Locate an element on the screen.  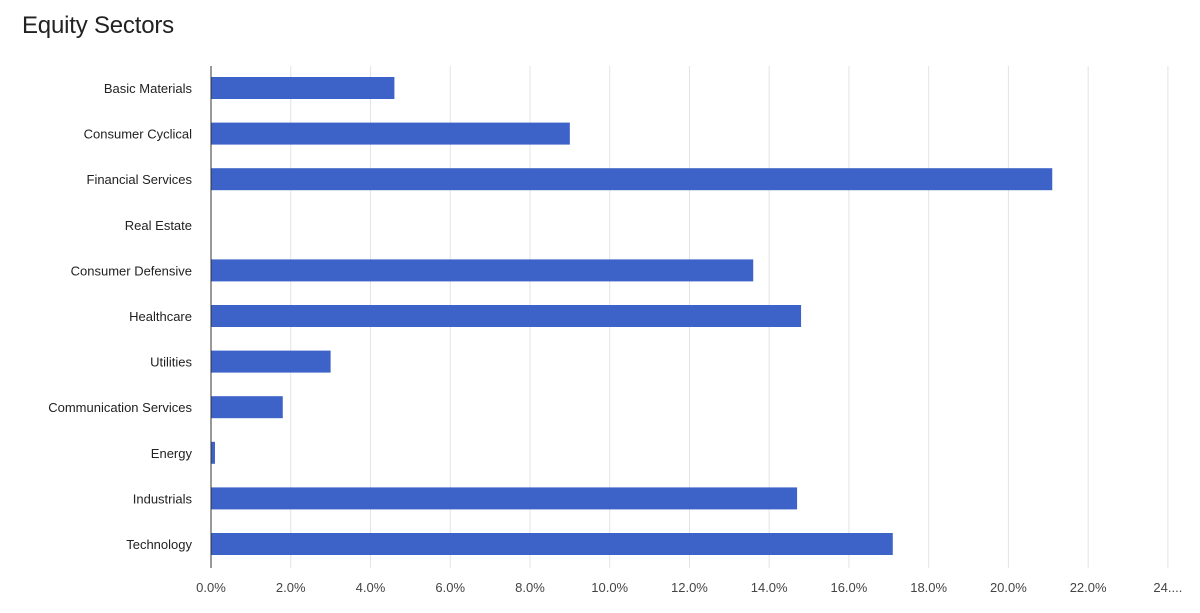
category-label: Basic Materials is located at coordinates (148, 88).